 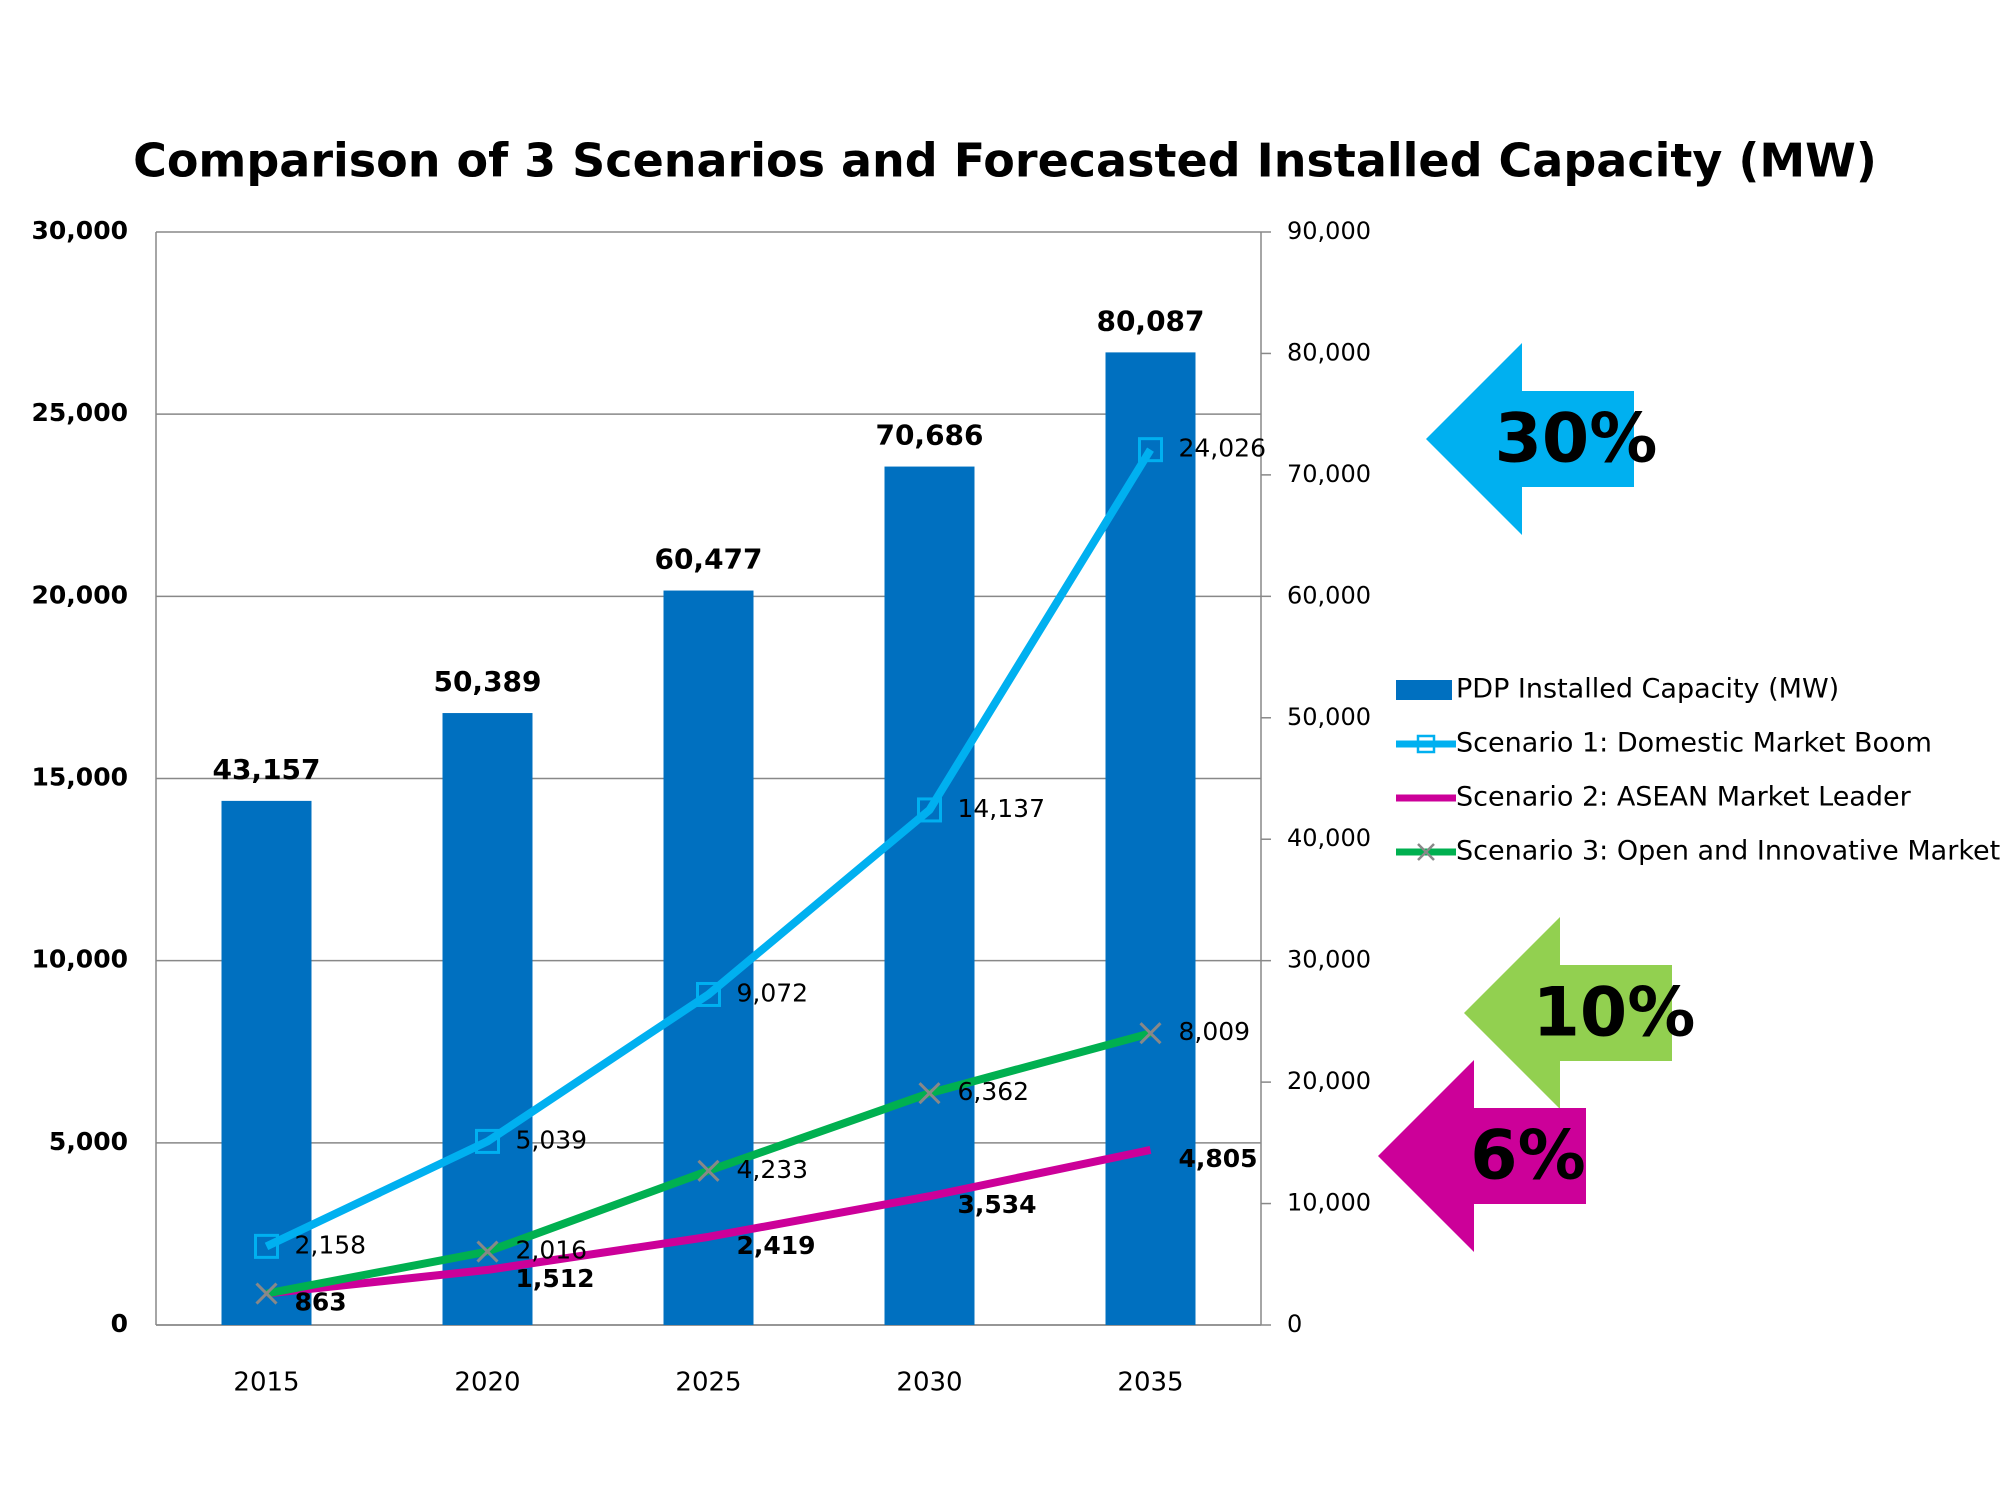 What do you see at coordinates (331, 1244) in the screenshot?
I see `line-value-label: 2,158` at bounding box center [331, 1244].